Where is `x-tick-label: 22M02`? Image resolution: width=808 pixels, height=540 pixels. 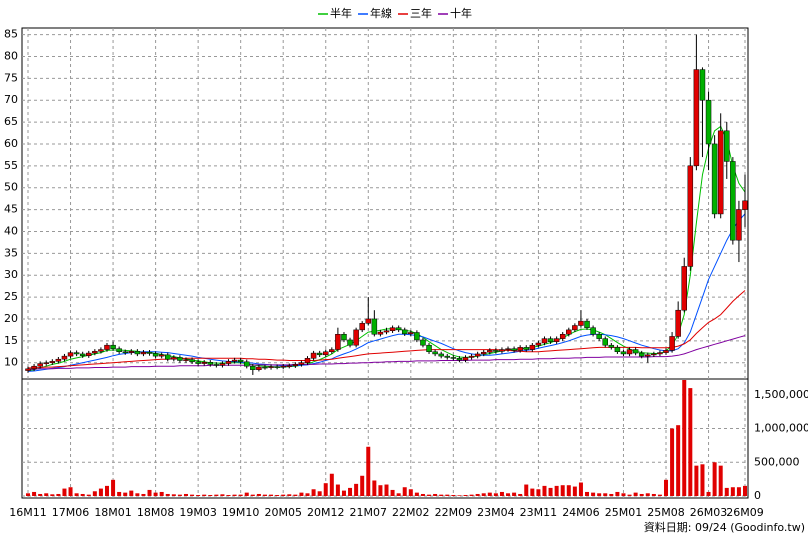
x-tick-label: 22M02 is located at coordinates (411, 512).